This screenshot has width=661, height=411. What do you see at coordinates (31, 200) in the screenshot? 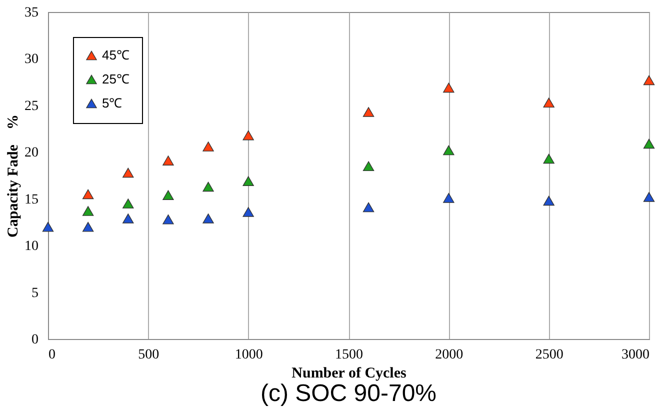
I see `y-tick-label: 15` at bounding box center [31, 200].